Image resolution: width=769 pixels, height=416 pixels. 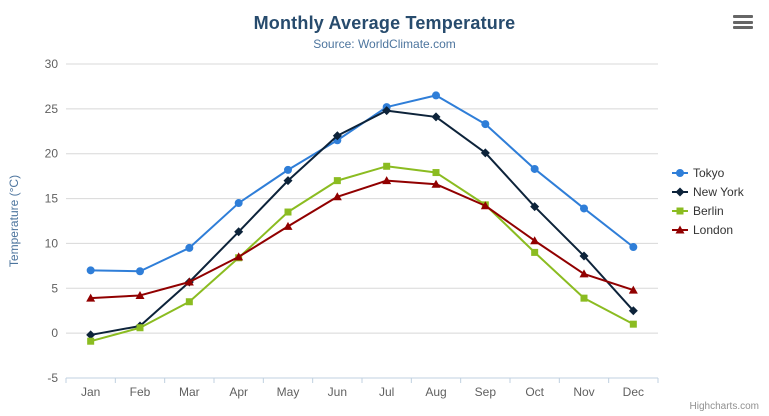 I want to click on y-axis-label: 10, so click(x=52, y=243).